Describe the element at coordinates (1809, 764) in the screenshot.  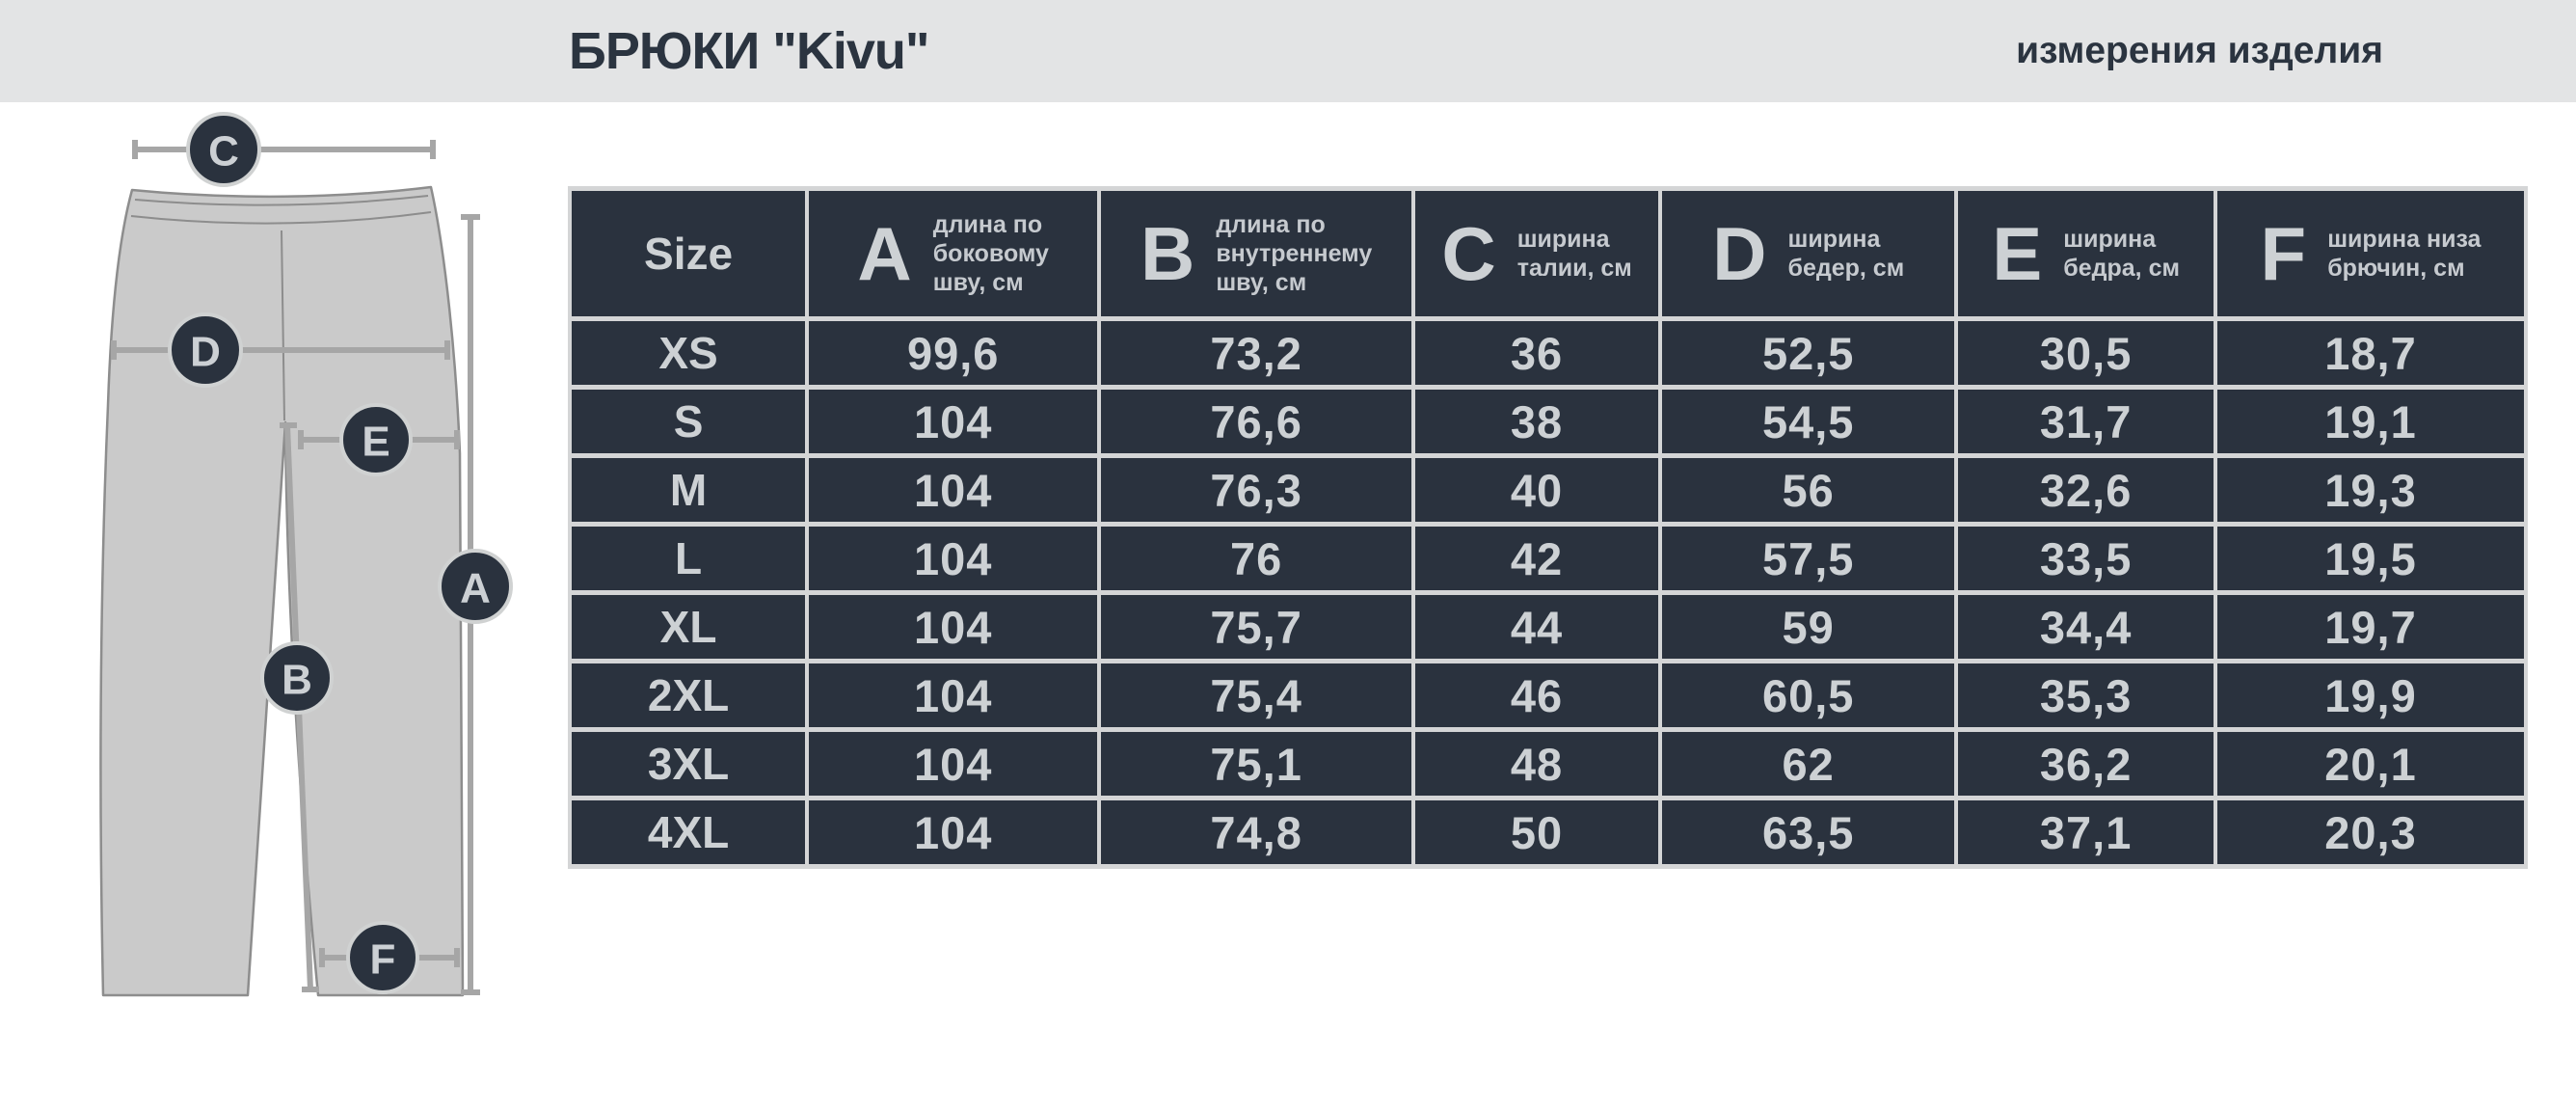
I see `table-cell: 62` at that location.